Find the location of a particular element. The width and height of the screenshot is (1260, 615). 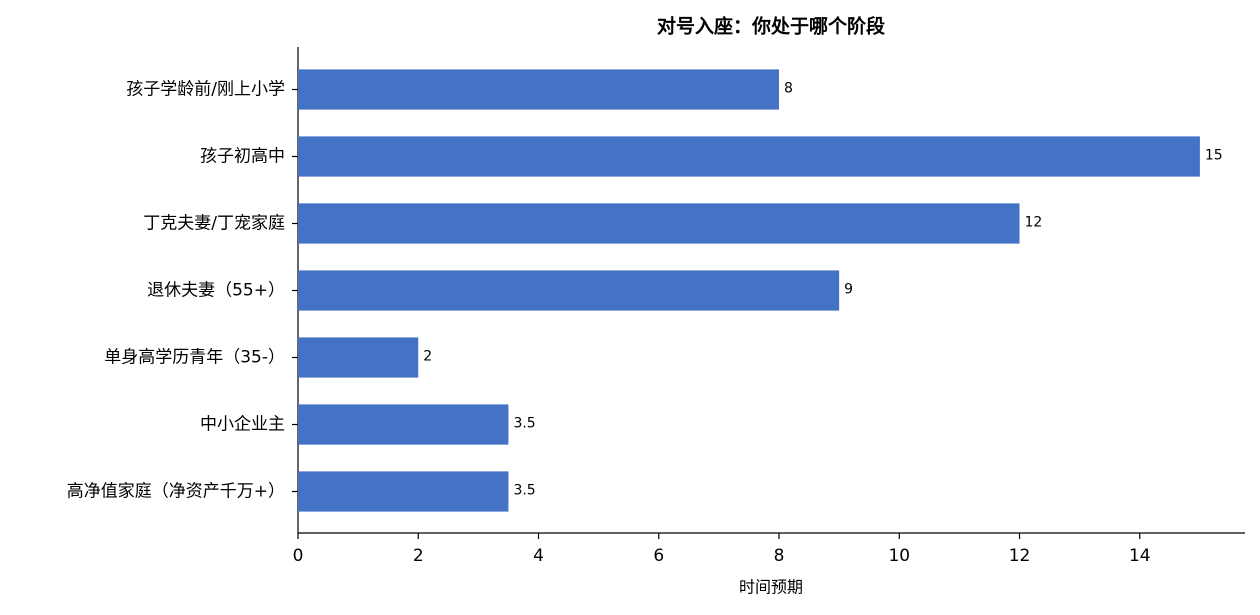

x-axis-label: 时间预期 is located at coordinates (771, 587).